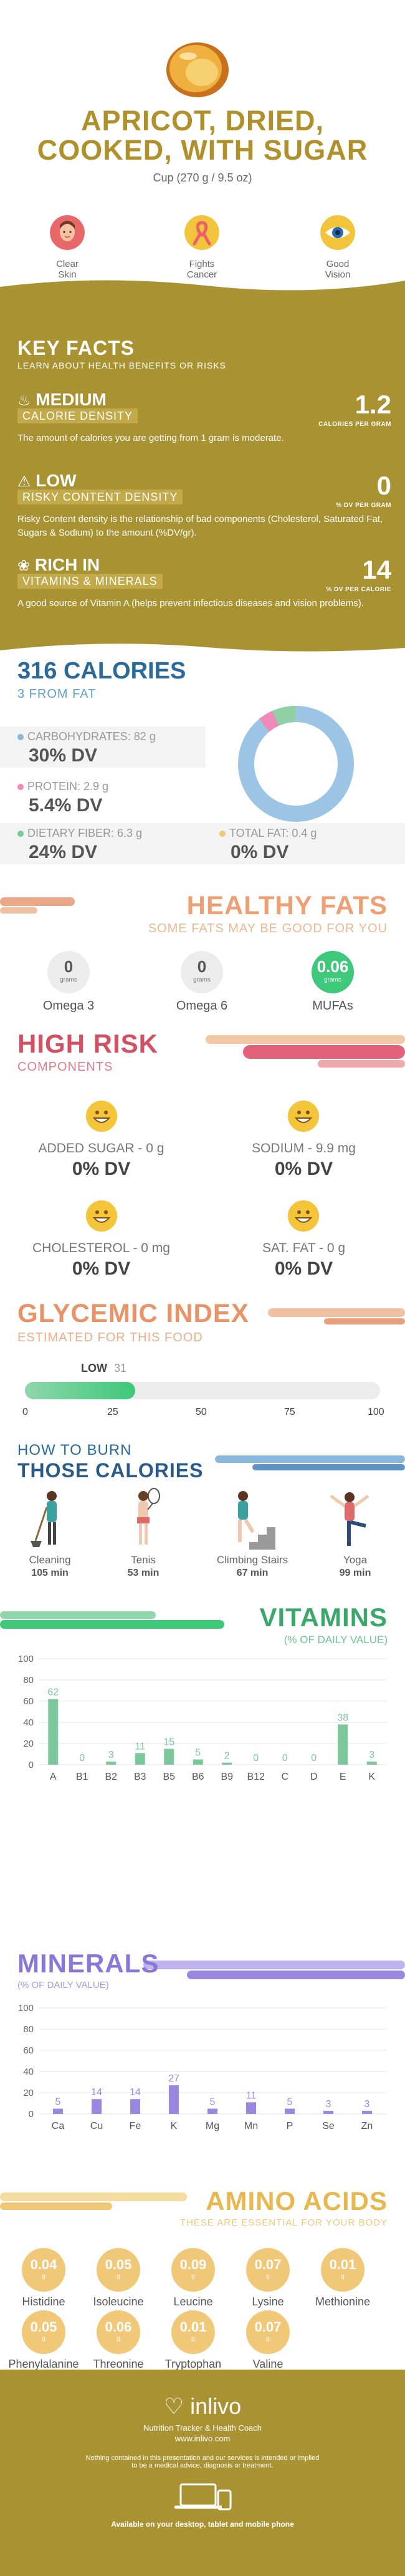 The width and height of the screenshot is (405, 2576). Describe the element at coordinates (67, 274) in the screenshot. I see `benefit-label: Skin` at that location.